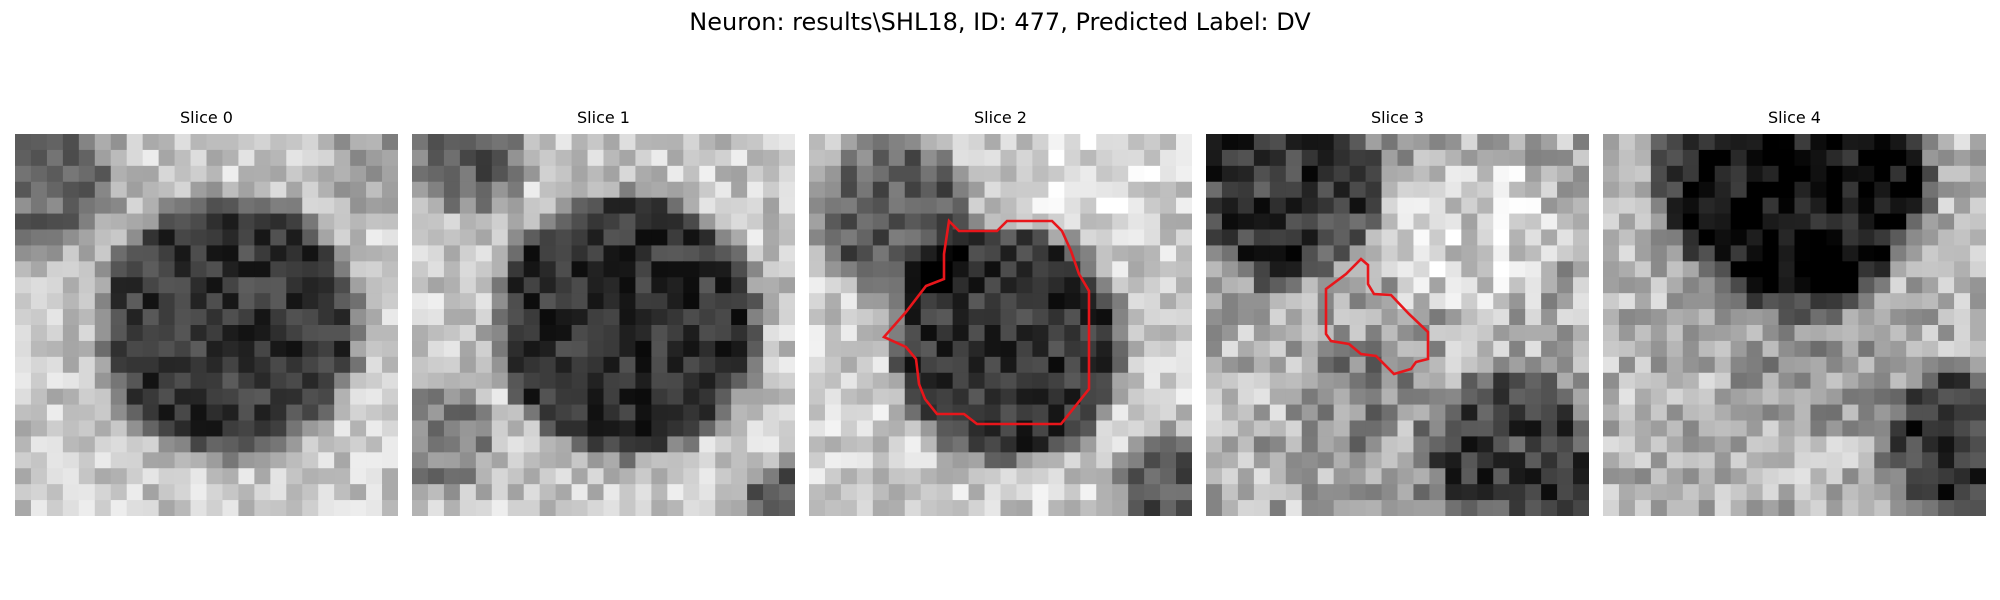 This screenshot has width=2000, height=600. I want to click on slice-panel-3: Slice 3, so click(1397, 312).